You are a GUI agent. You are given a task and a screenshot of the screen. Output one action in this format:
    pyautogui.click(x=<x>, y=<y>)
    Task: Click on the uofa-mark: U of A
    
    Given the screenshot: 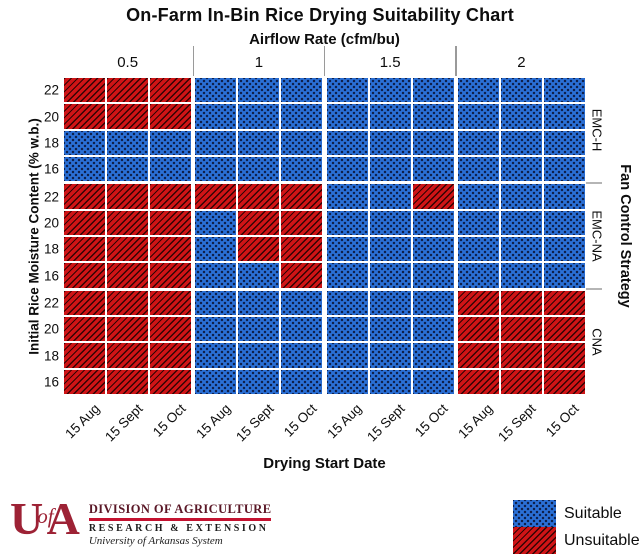 What is the action you would take?
    pyautogui.click(x=45, y=519)
    